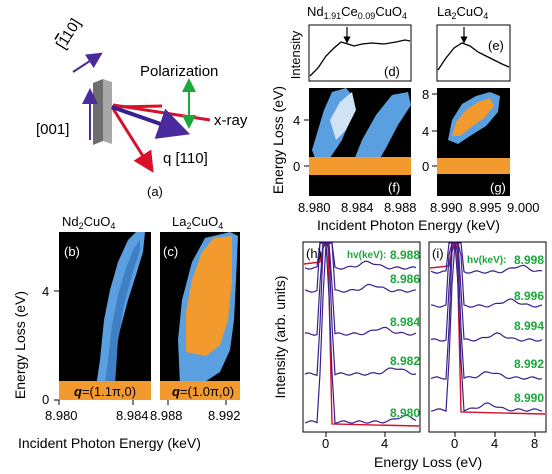 Image resolution: width=552 pixels, height=474 pixels. Describe the element at coordinates (197, 222) in the screenshot. I see `panel-c-title: La2CuO4` at that location.